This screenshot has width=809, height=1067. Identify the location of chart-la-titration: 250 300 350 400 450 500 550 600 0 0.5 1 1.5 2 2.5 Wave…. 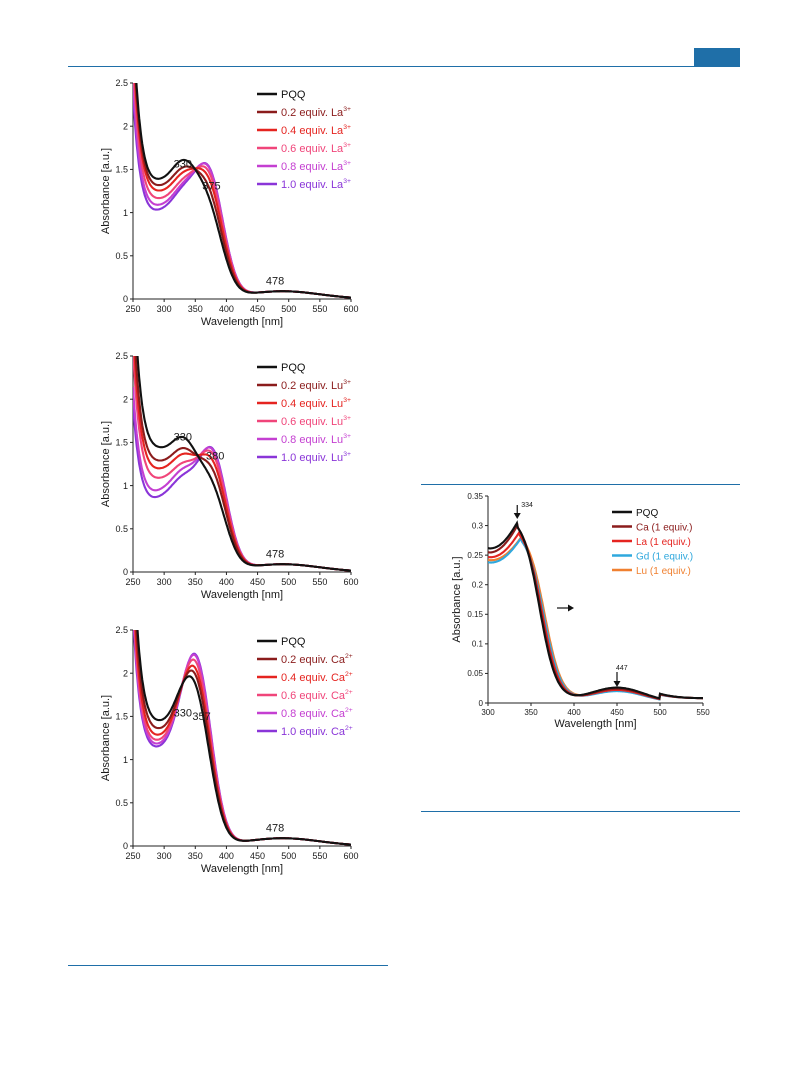
(229, 203).